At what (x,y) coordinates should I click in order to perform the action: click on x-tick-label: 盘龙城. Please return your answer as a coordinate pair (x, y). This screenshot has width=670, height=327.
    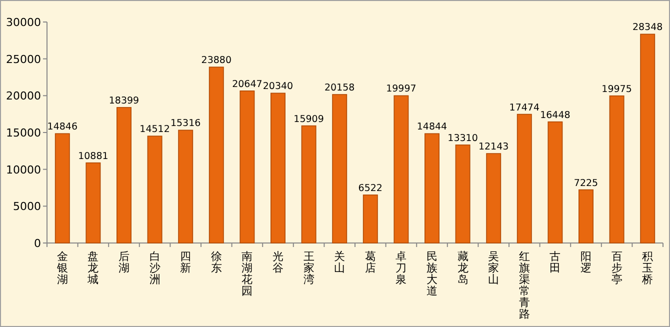
    Looking at the image, I should click on (92, 268).